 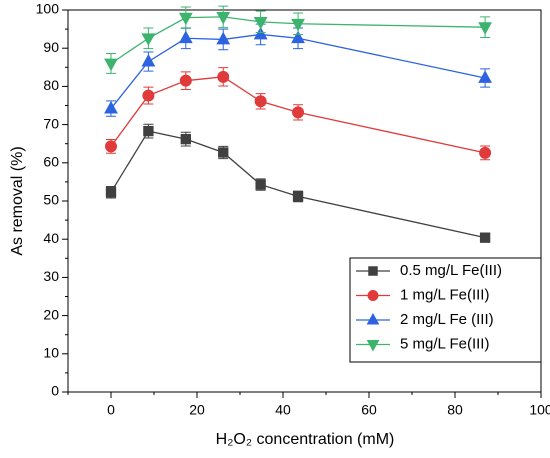 I want to click on y-axis-label: As removal (%), so click(x=17, y=200).